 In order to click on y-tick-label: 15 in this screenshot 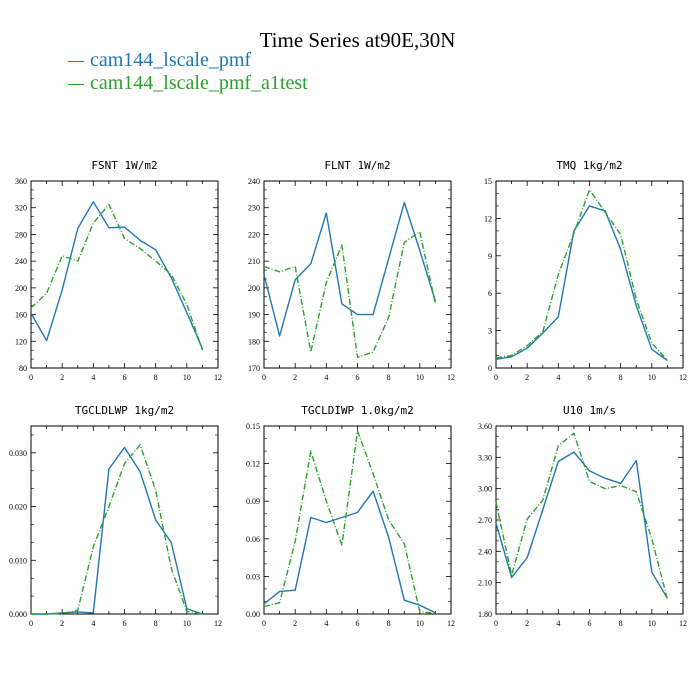, I will do `click(488, 181)`.